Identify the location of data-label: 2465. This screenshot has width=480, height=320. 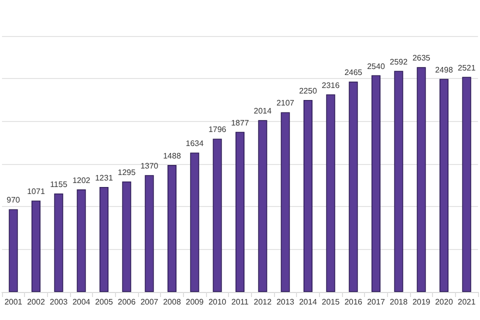
(353, 73).